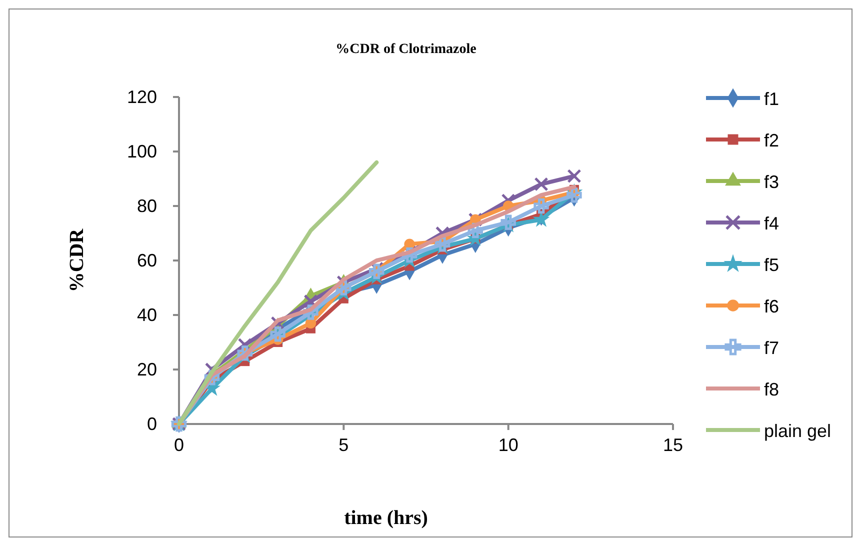  I want to click on legend-label: f1, so click(772, 99).